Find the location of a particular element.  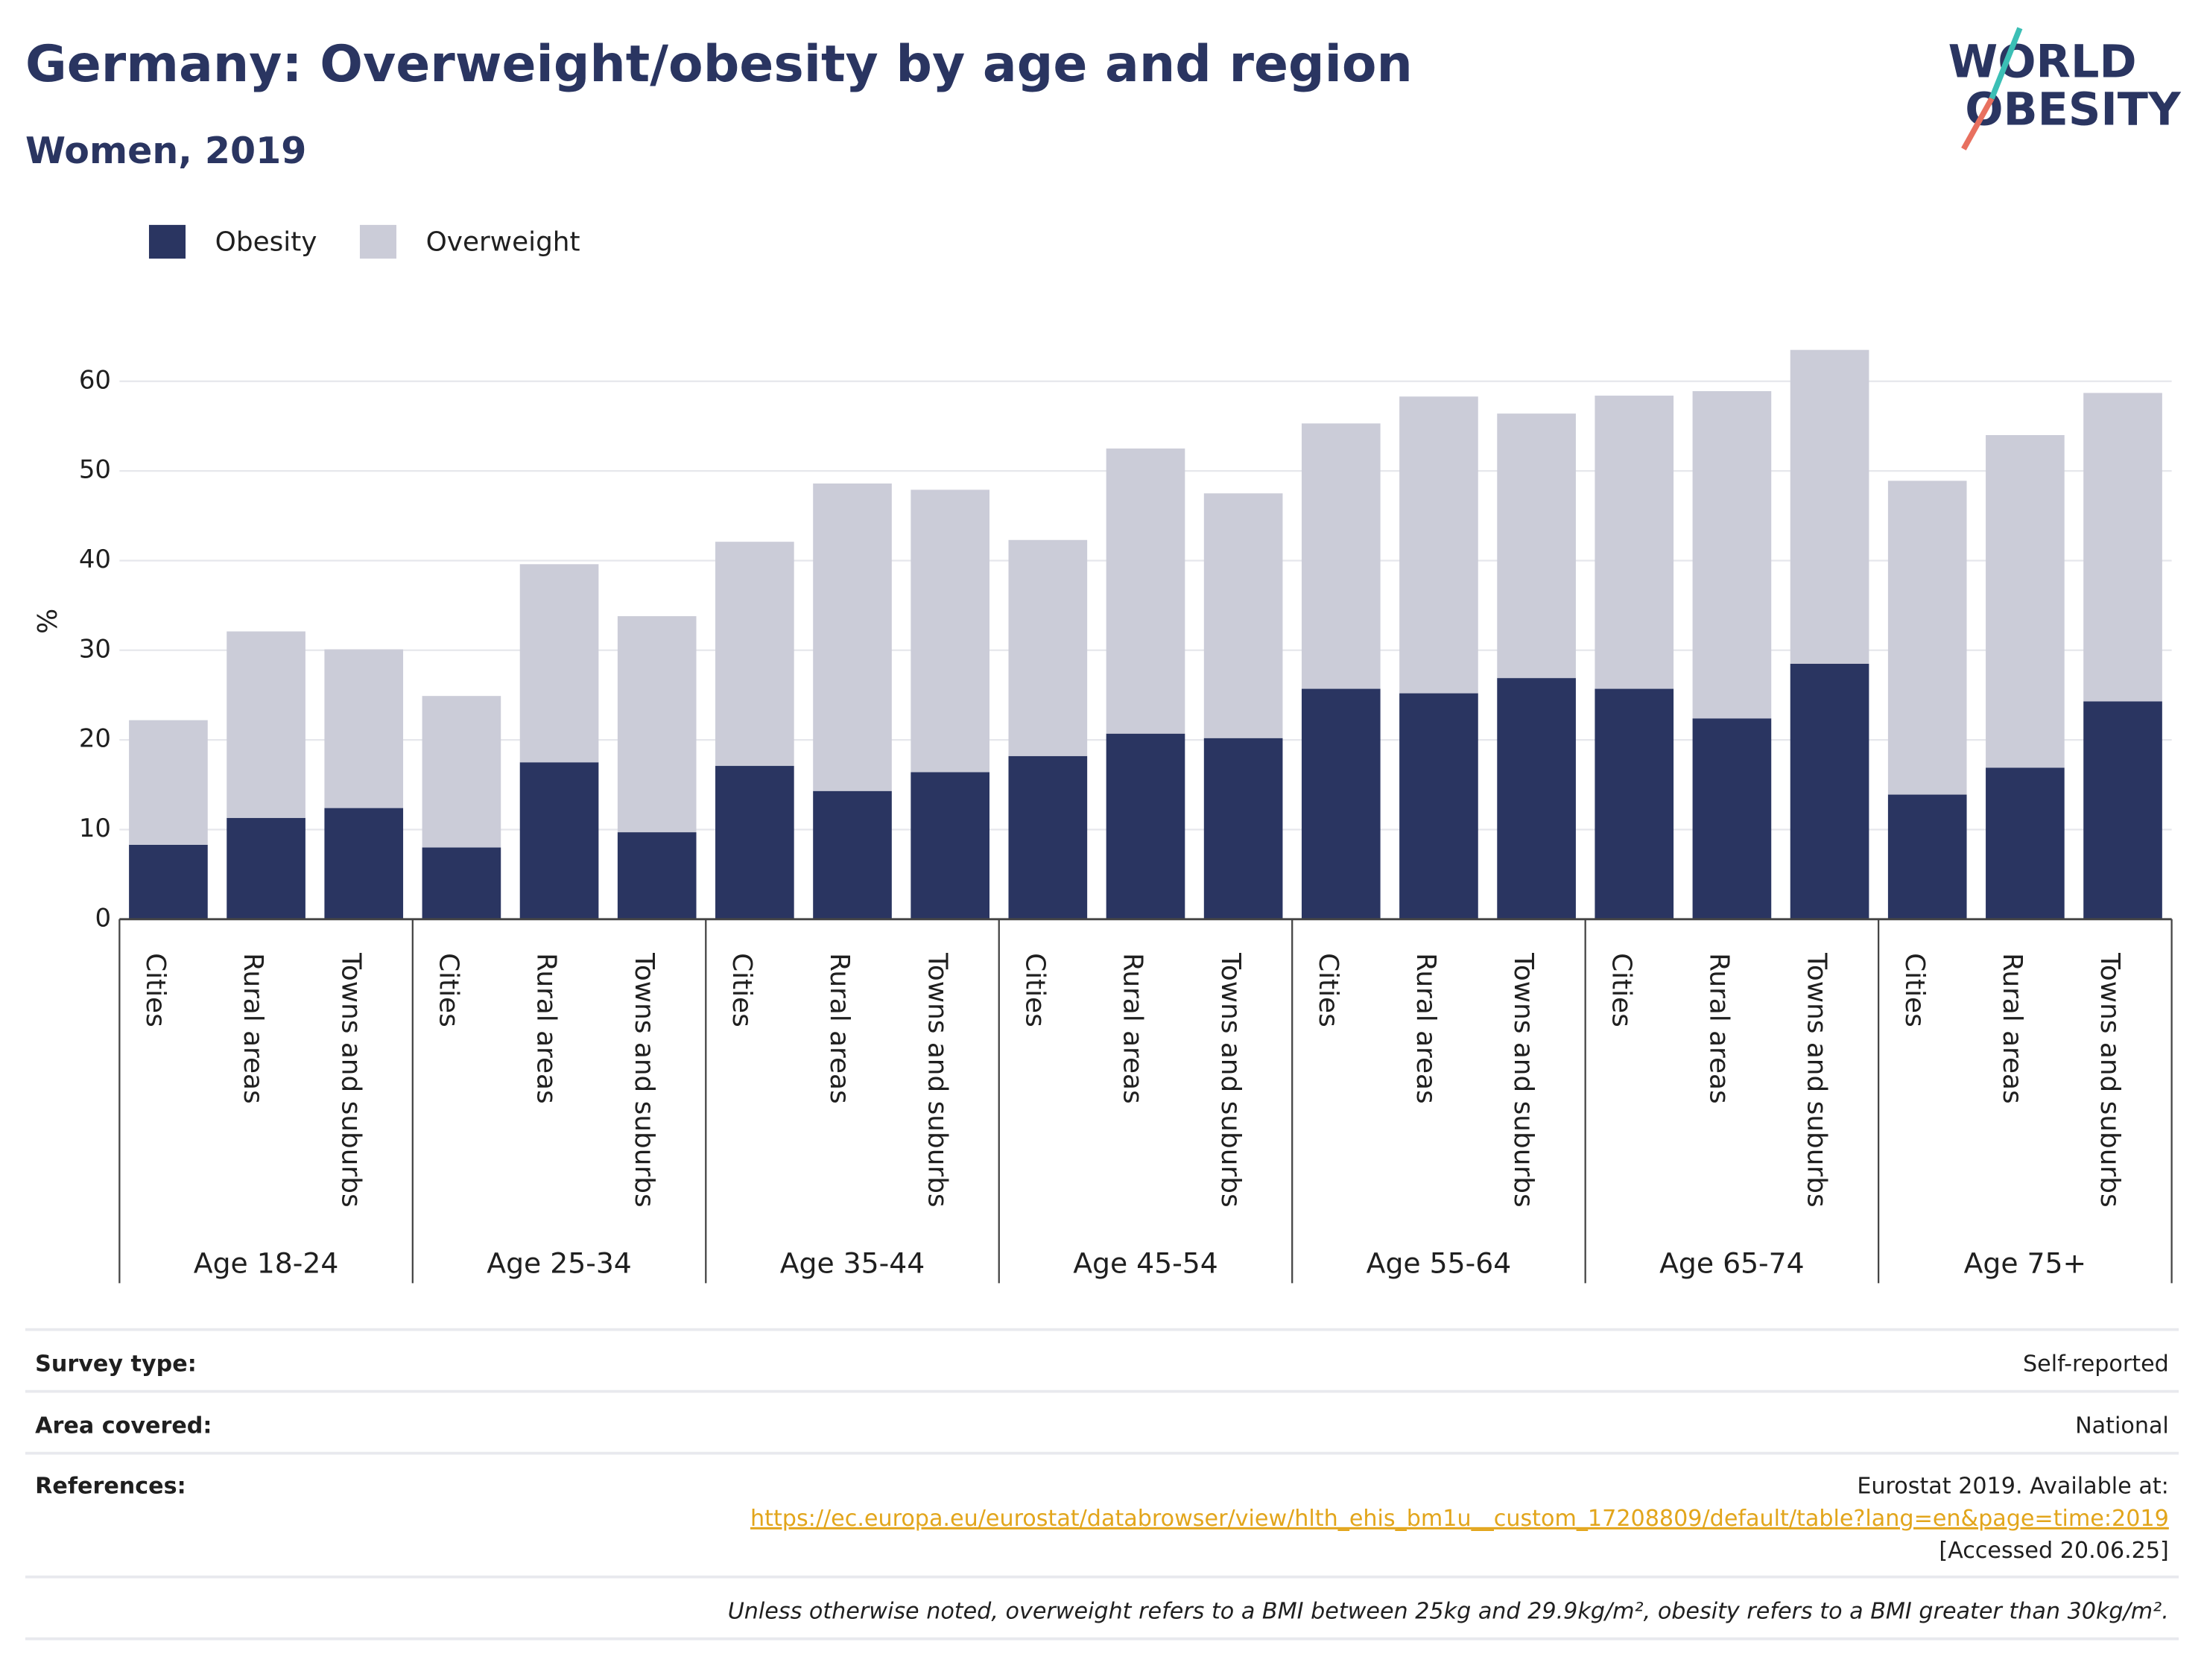

logo-text: OBESITY is located at coordinates (2073, 110).